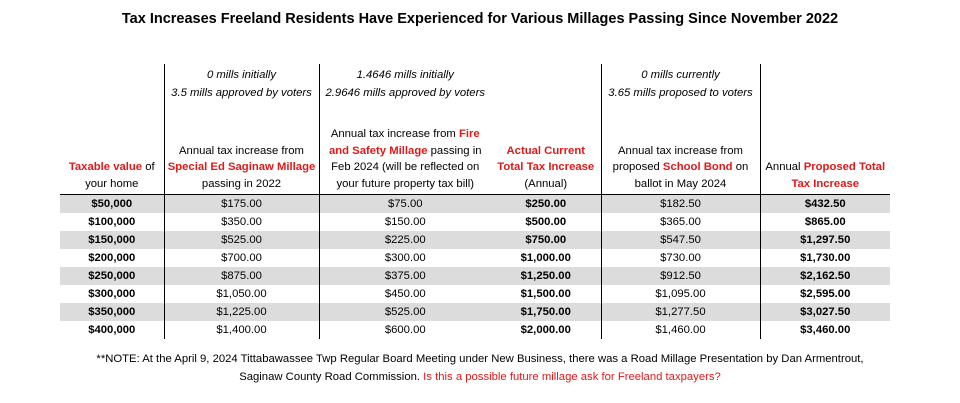 The width and height of the screenshot is (960, 403). I want to click on amount-cell: $912.50, so click(680, 276).